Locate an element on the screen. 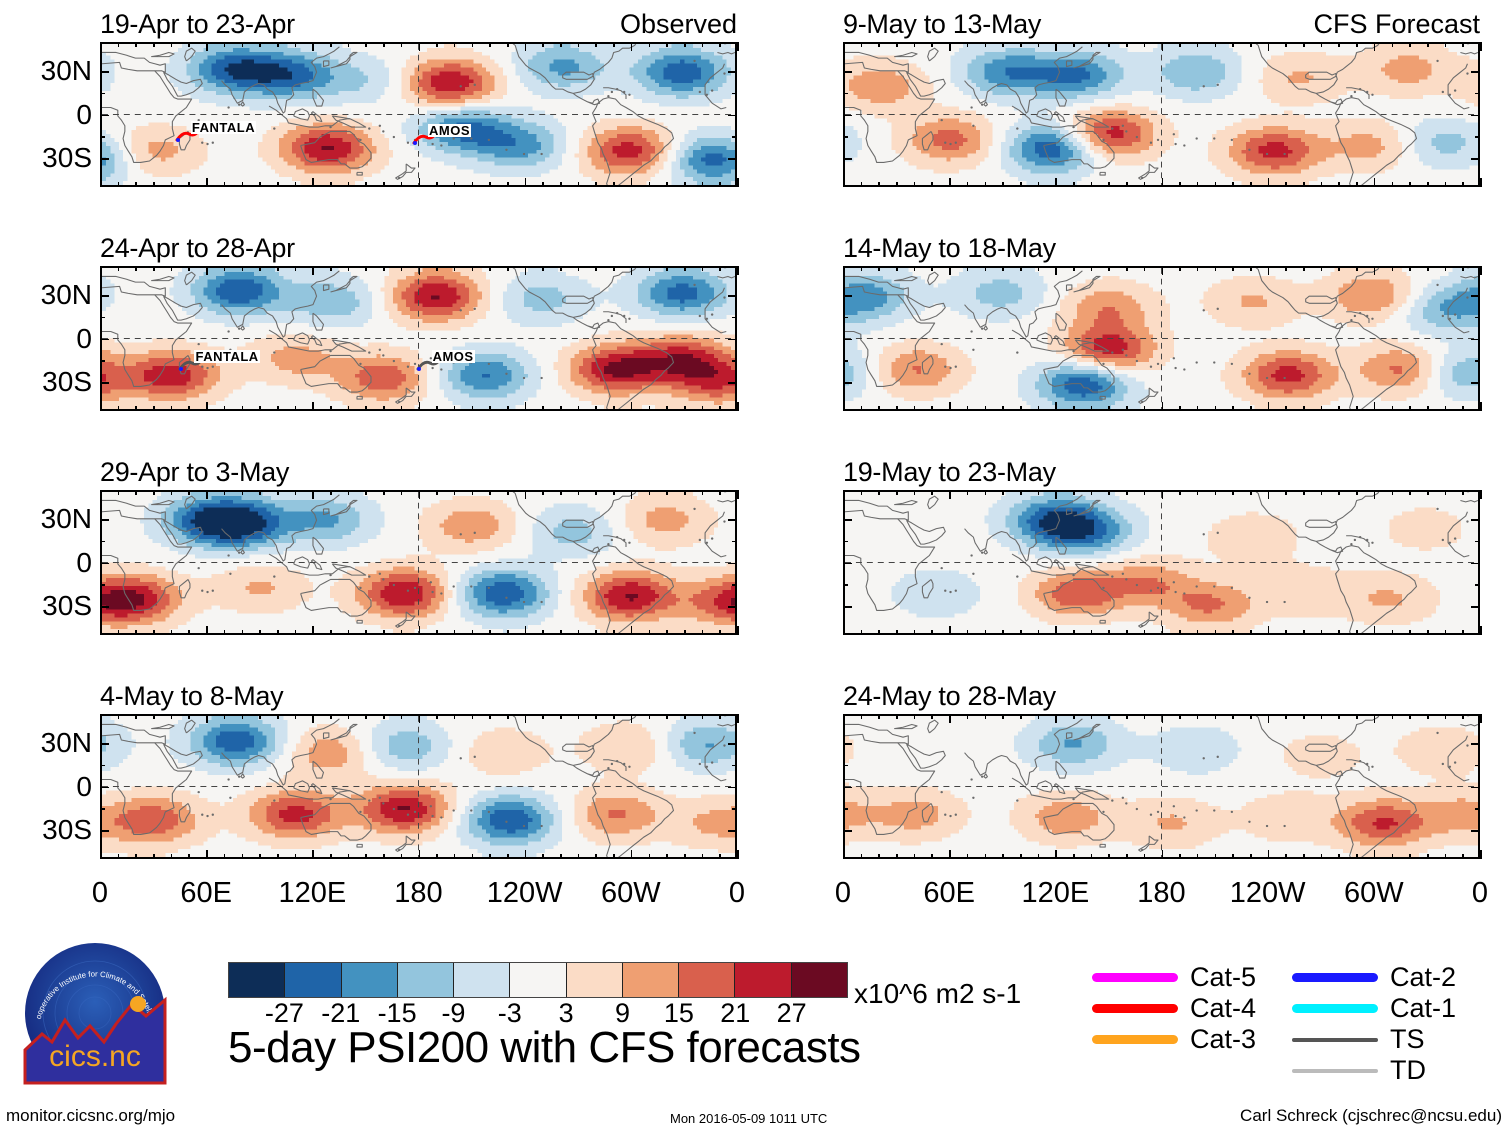 This screenshot has width=1510, height=1137. footer-url: monitor.cicsnc.org/mjo is located at coordinates (90, 1115).